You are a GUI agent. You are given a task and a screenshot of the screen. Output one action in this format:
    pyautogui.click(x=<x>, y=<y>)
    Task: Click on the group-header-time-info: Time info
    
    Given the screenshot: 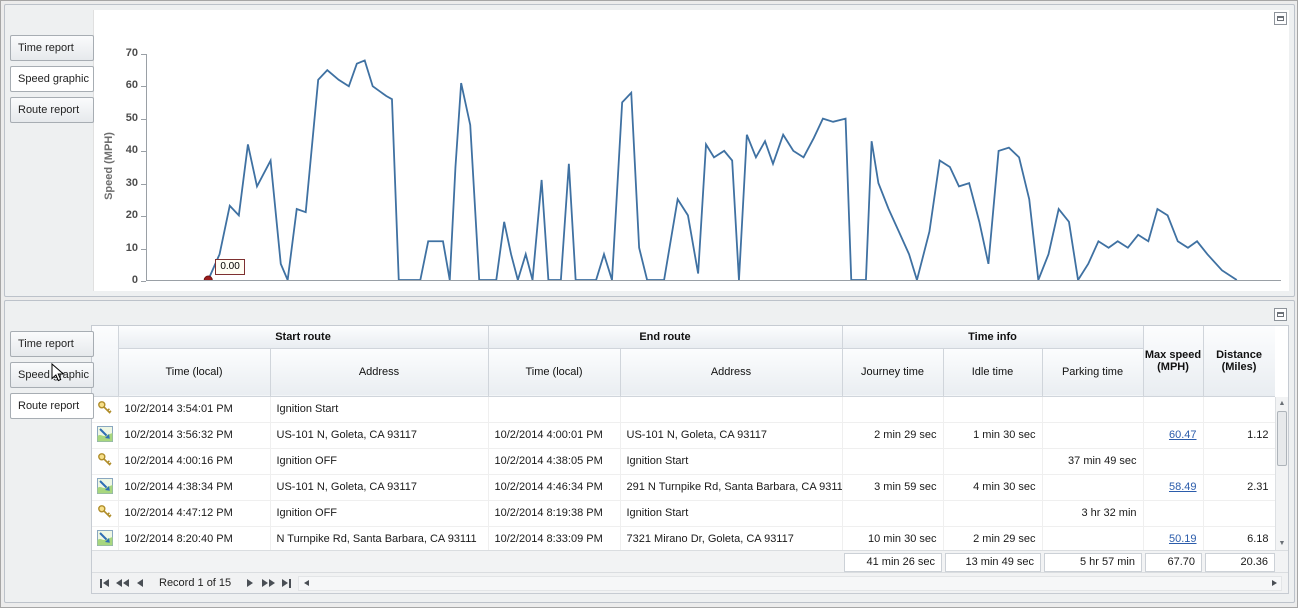 What is the action you would take?
    pyautogui.click(x=993, y=337)
    